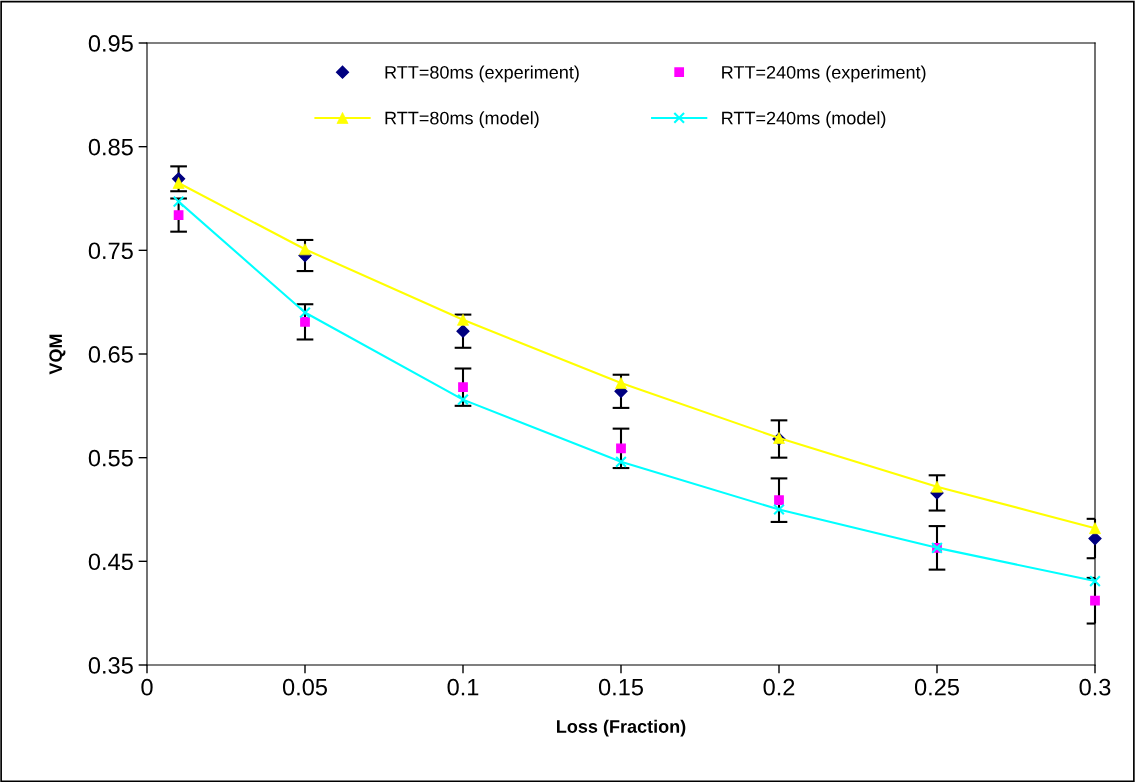 The image size is (1135, 782). Describe the element at coordinates (804, 120) in the screenshot. I see `legend-label: RTT=240ms (model)` at that location.